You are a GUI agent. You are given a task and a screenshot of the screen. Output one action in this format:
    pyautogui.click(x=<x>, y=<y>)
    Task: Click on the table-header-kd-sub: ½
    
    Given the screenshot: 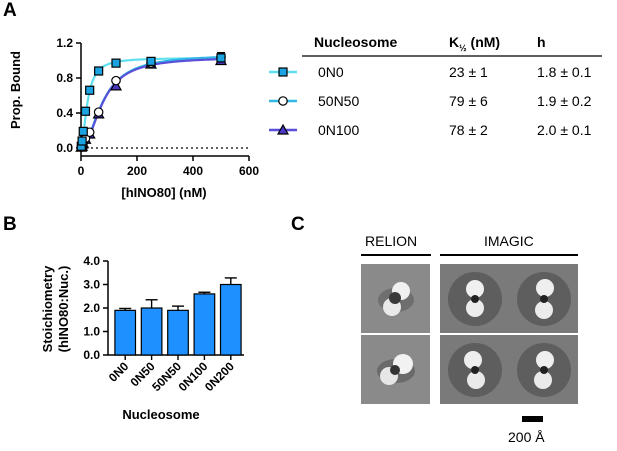 What is the action you would take?
    pyautogui.click(x=463, y=47)
    